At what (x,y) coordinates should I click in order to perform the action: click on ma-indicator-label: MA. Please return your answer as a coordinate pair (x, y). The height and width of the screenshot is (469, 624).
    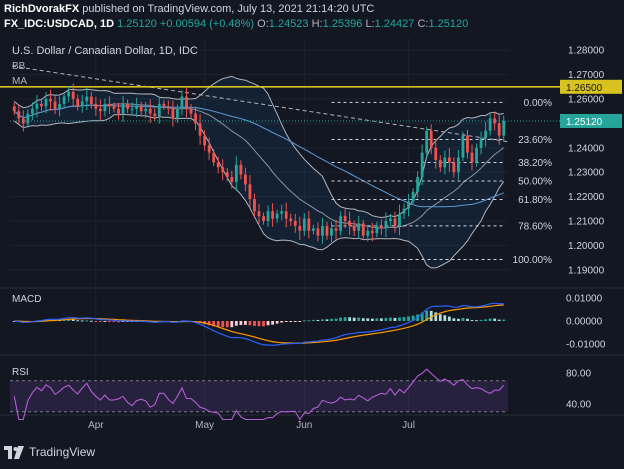
    Looking at the image, I should click on (19, 81).